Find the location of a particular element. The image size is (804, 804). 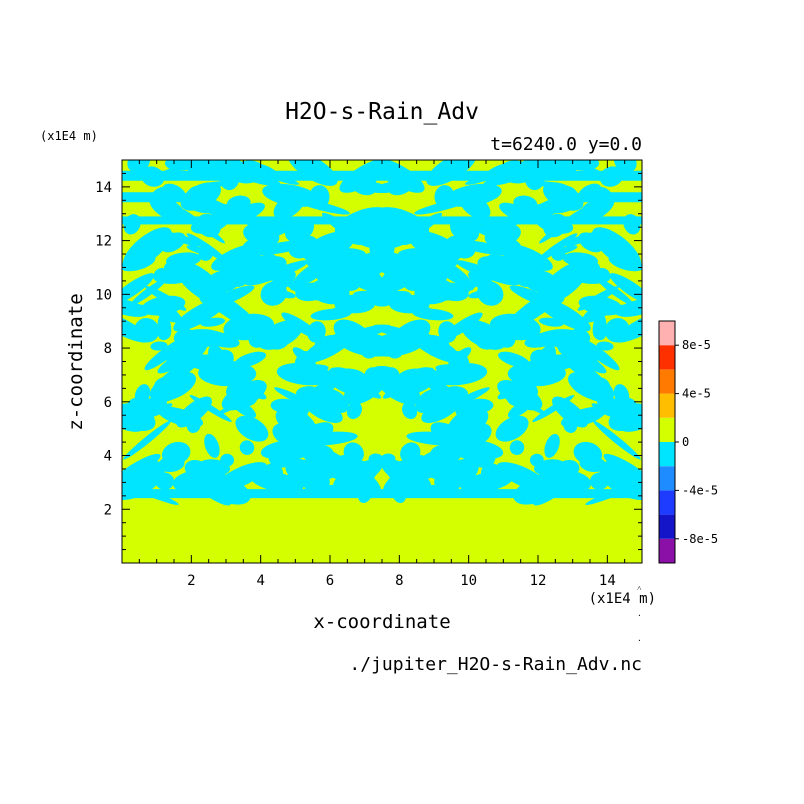

x-tick-label: 12 is located at coordinates (538, 581).